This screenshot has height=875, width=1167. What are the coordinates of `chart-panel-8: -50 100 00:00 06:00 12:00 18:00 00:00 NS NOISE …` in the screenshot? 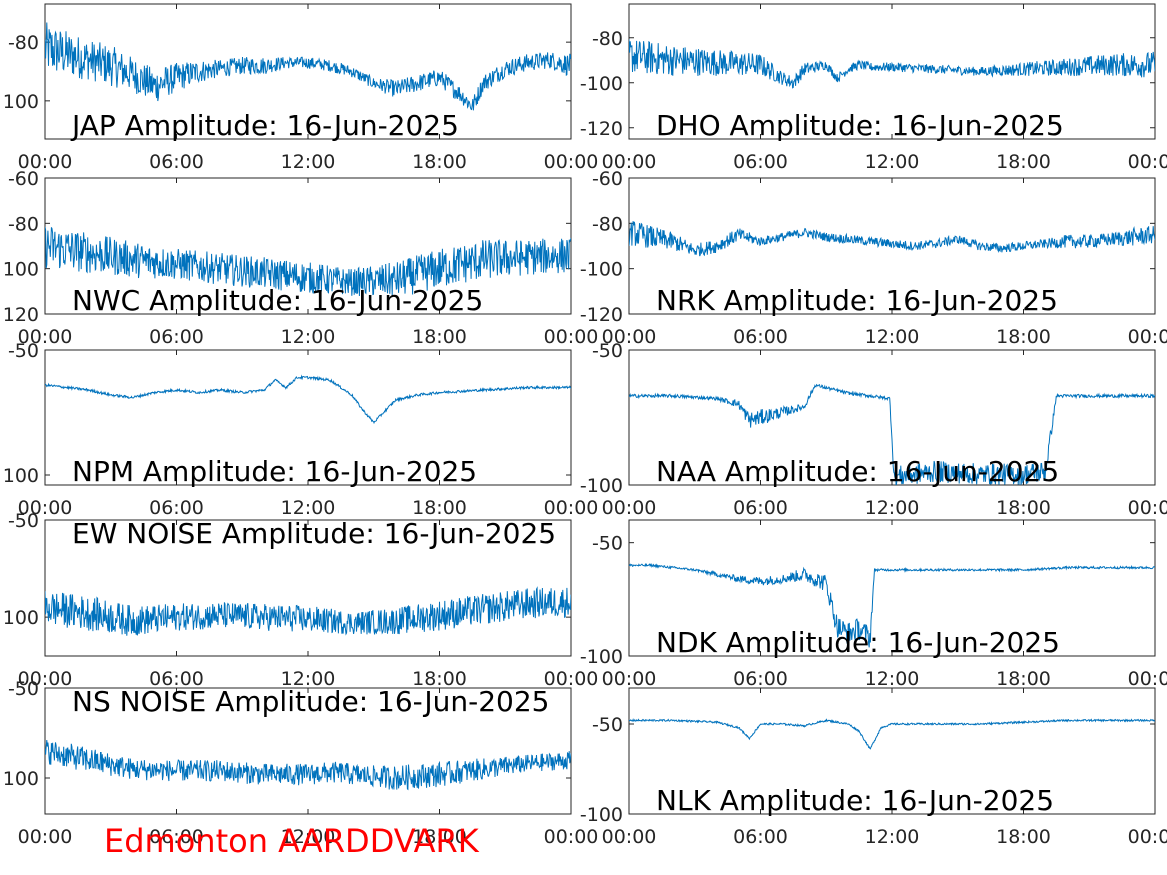 It's located at (301, 763).